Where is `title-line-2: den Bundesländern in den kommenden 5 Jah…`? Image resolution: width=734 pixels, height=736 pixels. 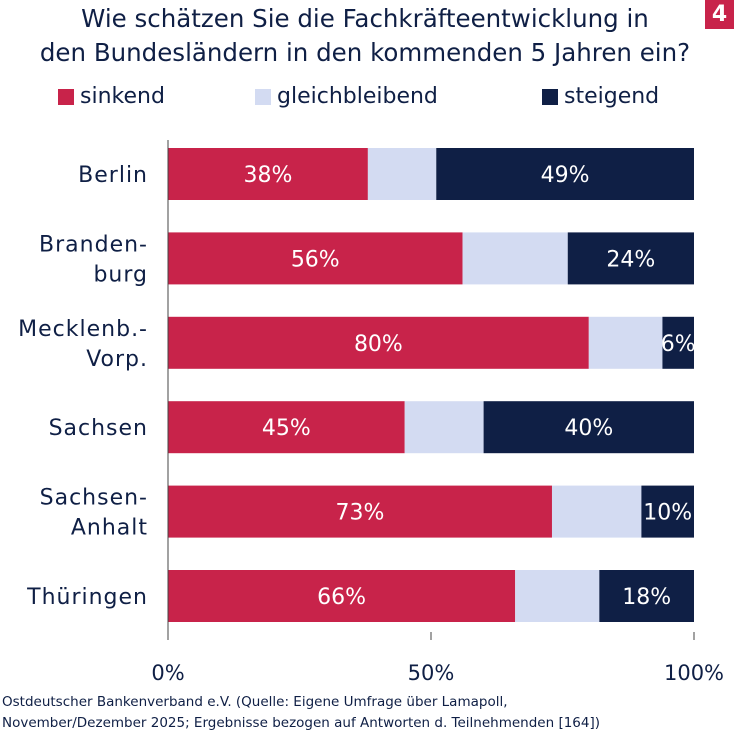
title-line-2: den Bundesländern in den kommenden 5 Jah… is located at coordinates (365, 52).